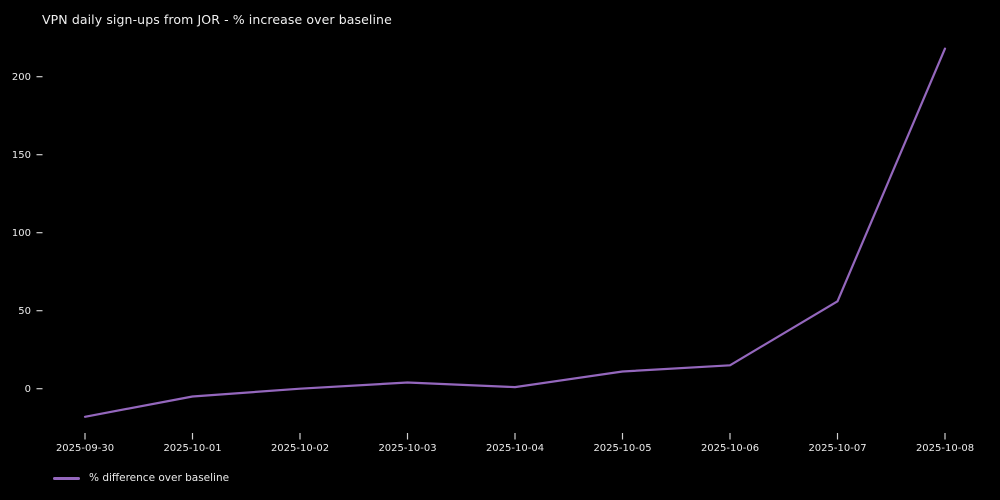  What do you see at coordinates (66, 478) in the screenshot?
I see `legend-line-swatch` at bounding box center [66, 478].